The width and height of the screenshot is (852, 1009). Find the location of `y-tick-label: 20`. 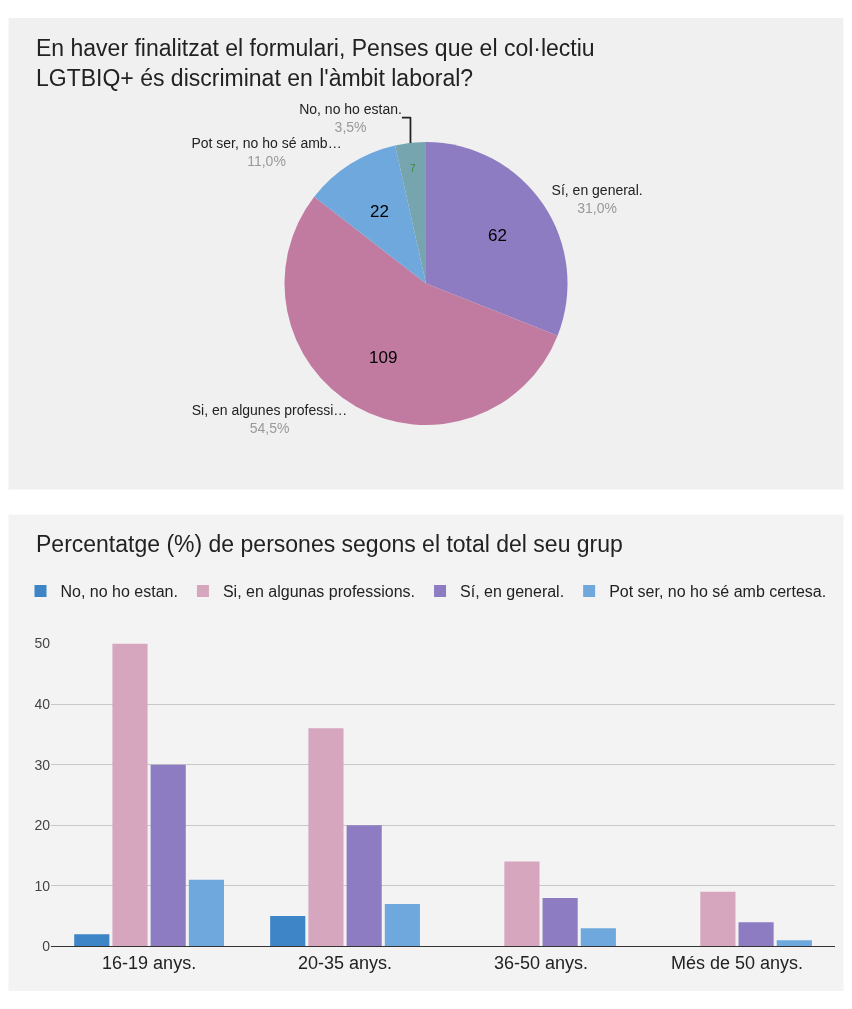

y-tick-label: 20 is located at coordinates (42, 825).